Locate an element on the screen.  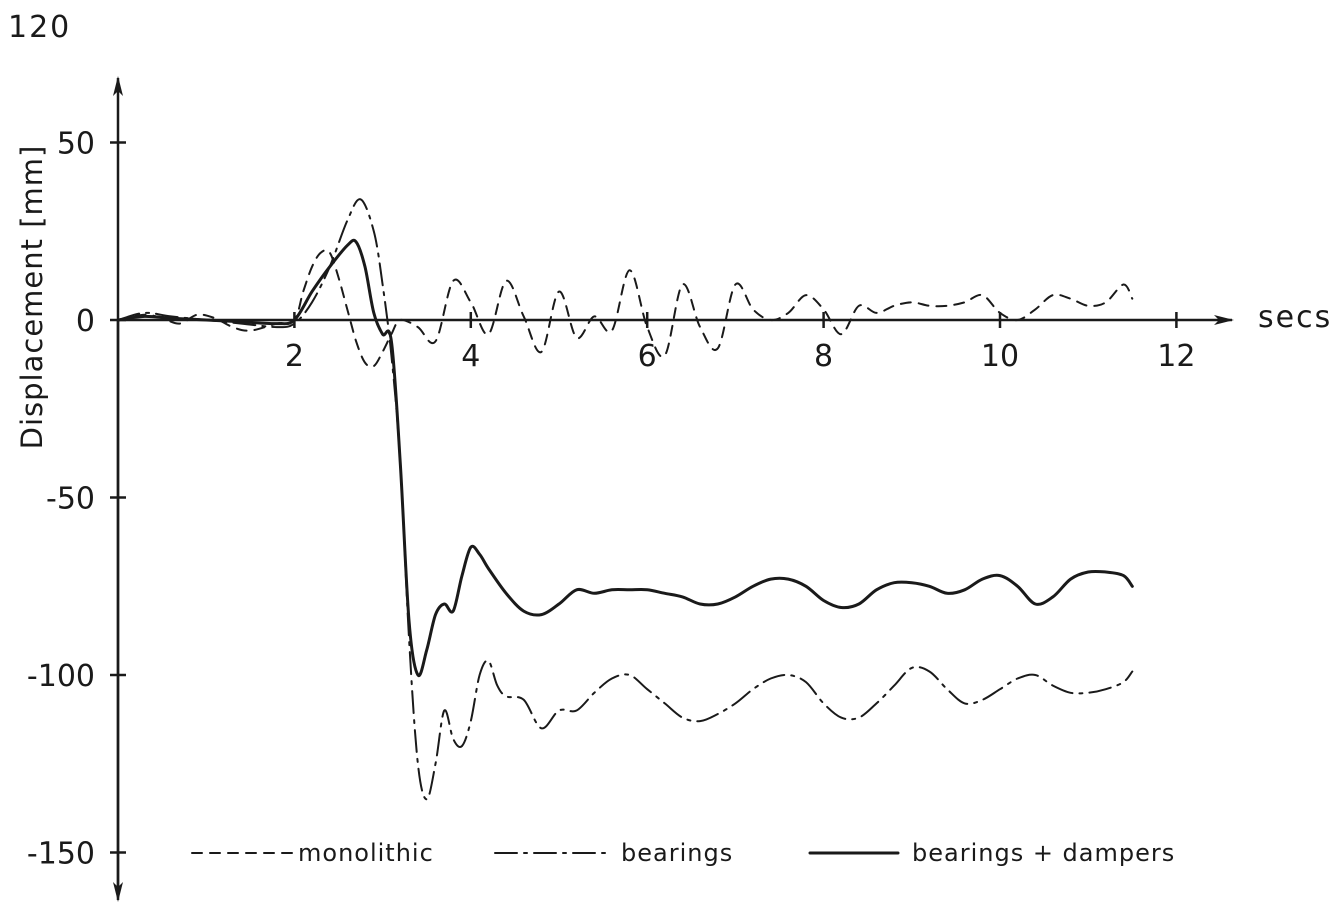
x-tick-label: 12 is located at coordinates (1176, 356).